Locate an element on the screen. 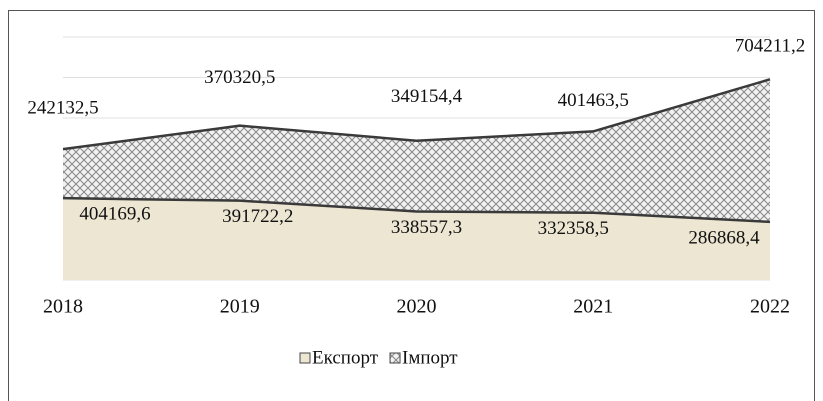 This screenshot has height=401, width=823. legend: Експорт Імпорт is located at coordinates (378, 357).